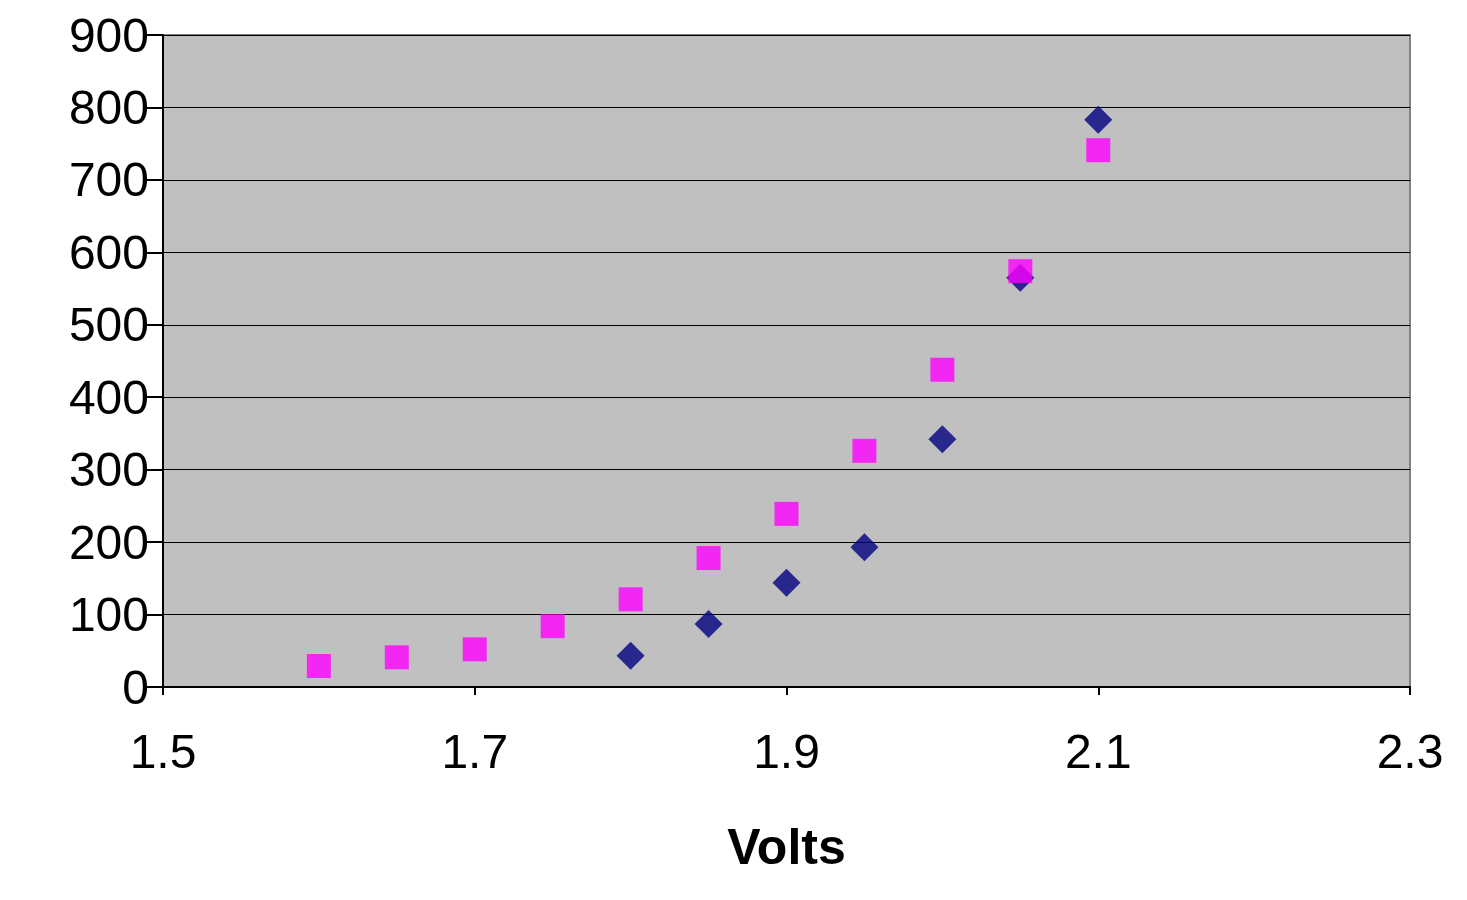  I want to click on y-tick-label: 500, so click(108, 325).